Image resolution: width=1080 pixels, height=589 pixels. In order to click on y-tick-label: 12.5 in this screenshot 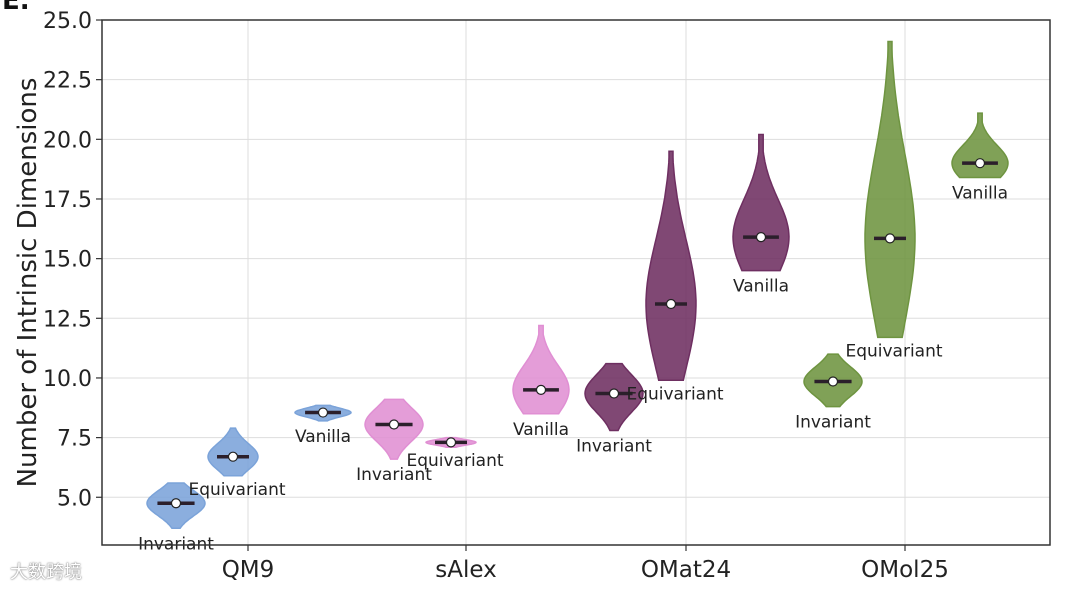, I will do `click(67, 319)`.